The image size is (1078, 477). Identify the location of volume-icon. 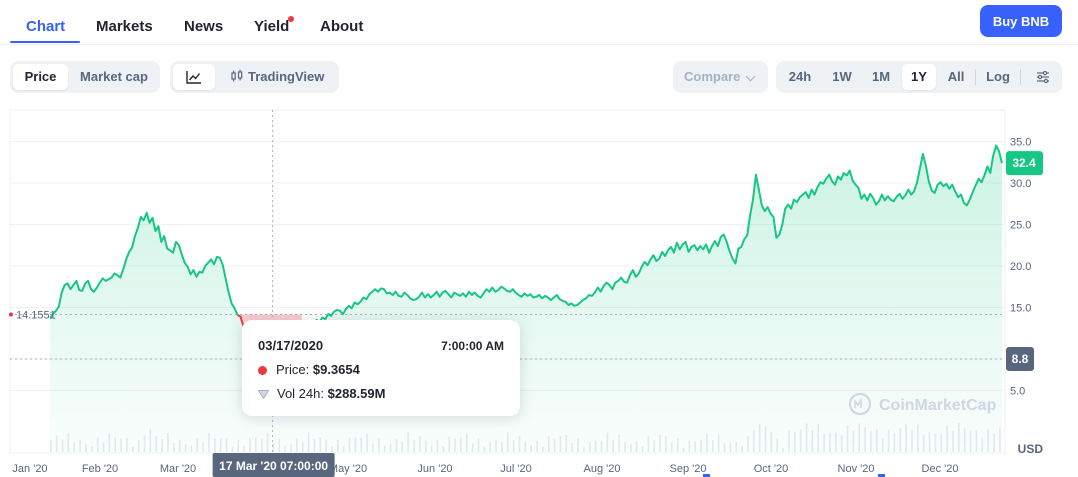
(263, 394).